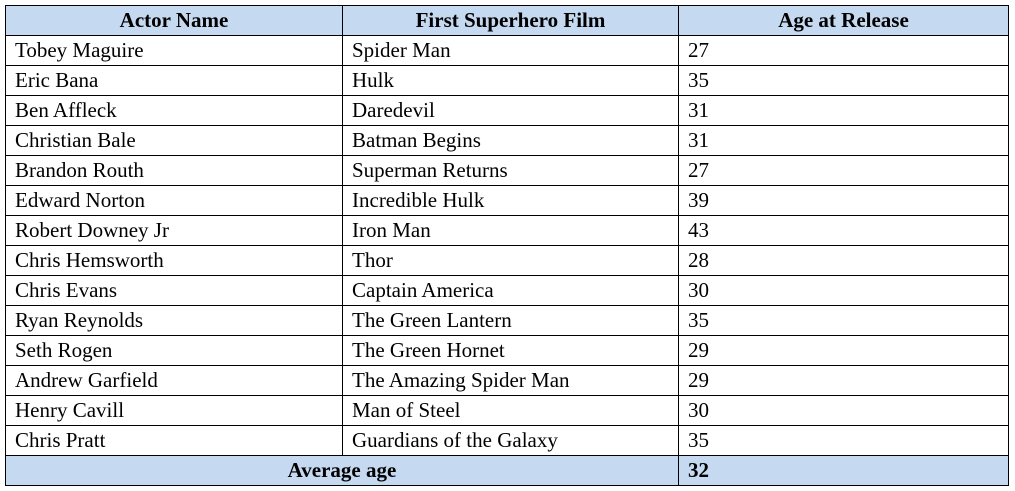 The image size is (1015, 491). What do you see at coordinates (510, 260) in the screenshot?
I see `film-cell: Thor` at bounding box center [510, 260].